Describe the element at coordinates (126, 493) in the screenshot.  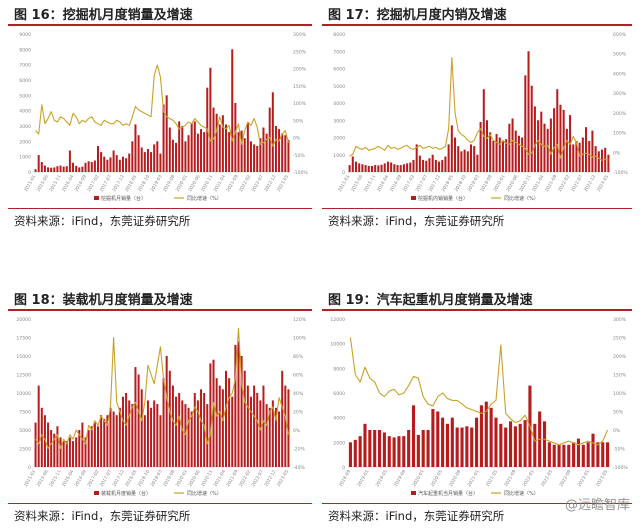
I see `legend-bar-label: 装载机月度销量（台）` at that location.